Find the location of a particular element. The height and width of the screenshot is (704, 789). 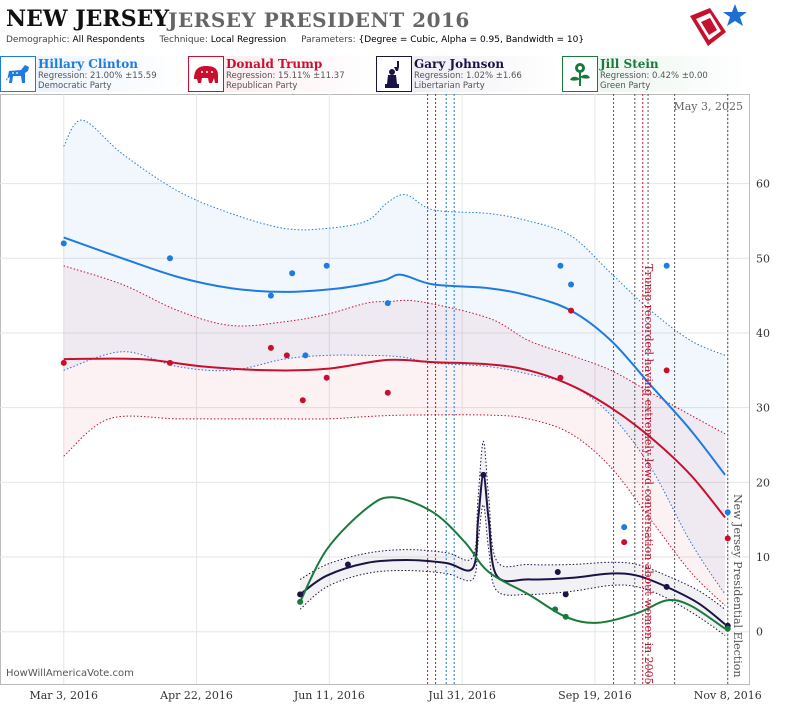

y-tick-label: 0 is located at coordinates (759, 632).